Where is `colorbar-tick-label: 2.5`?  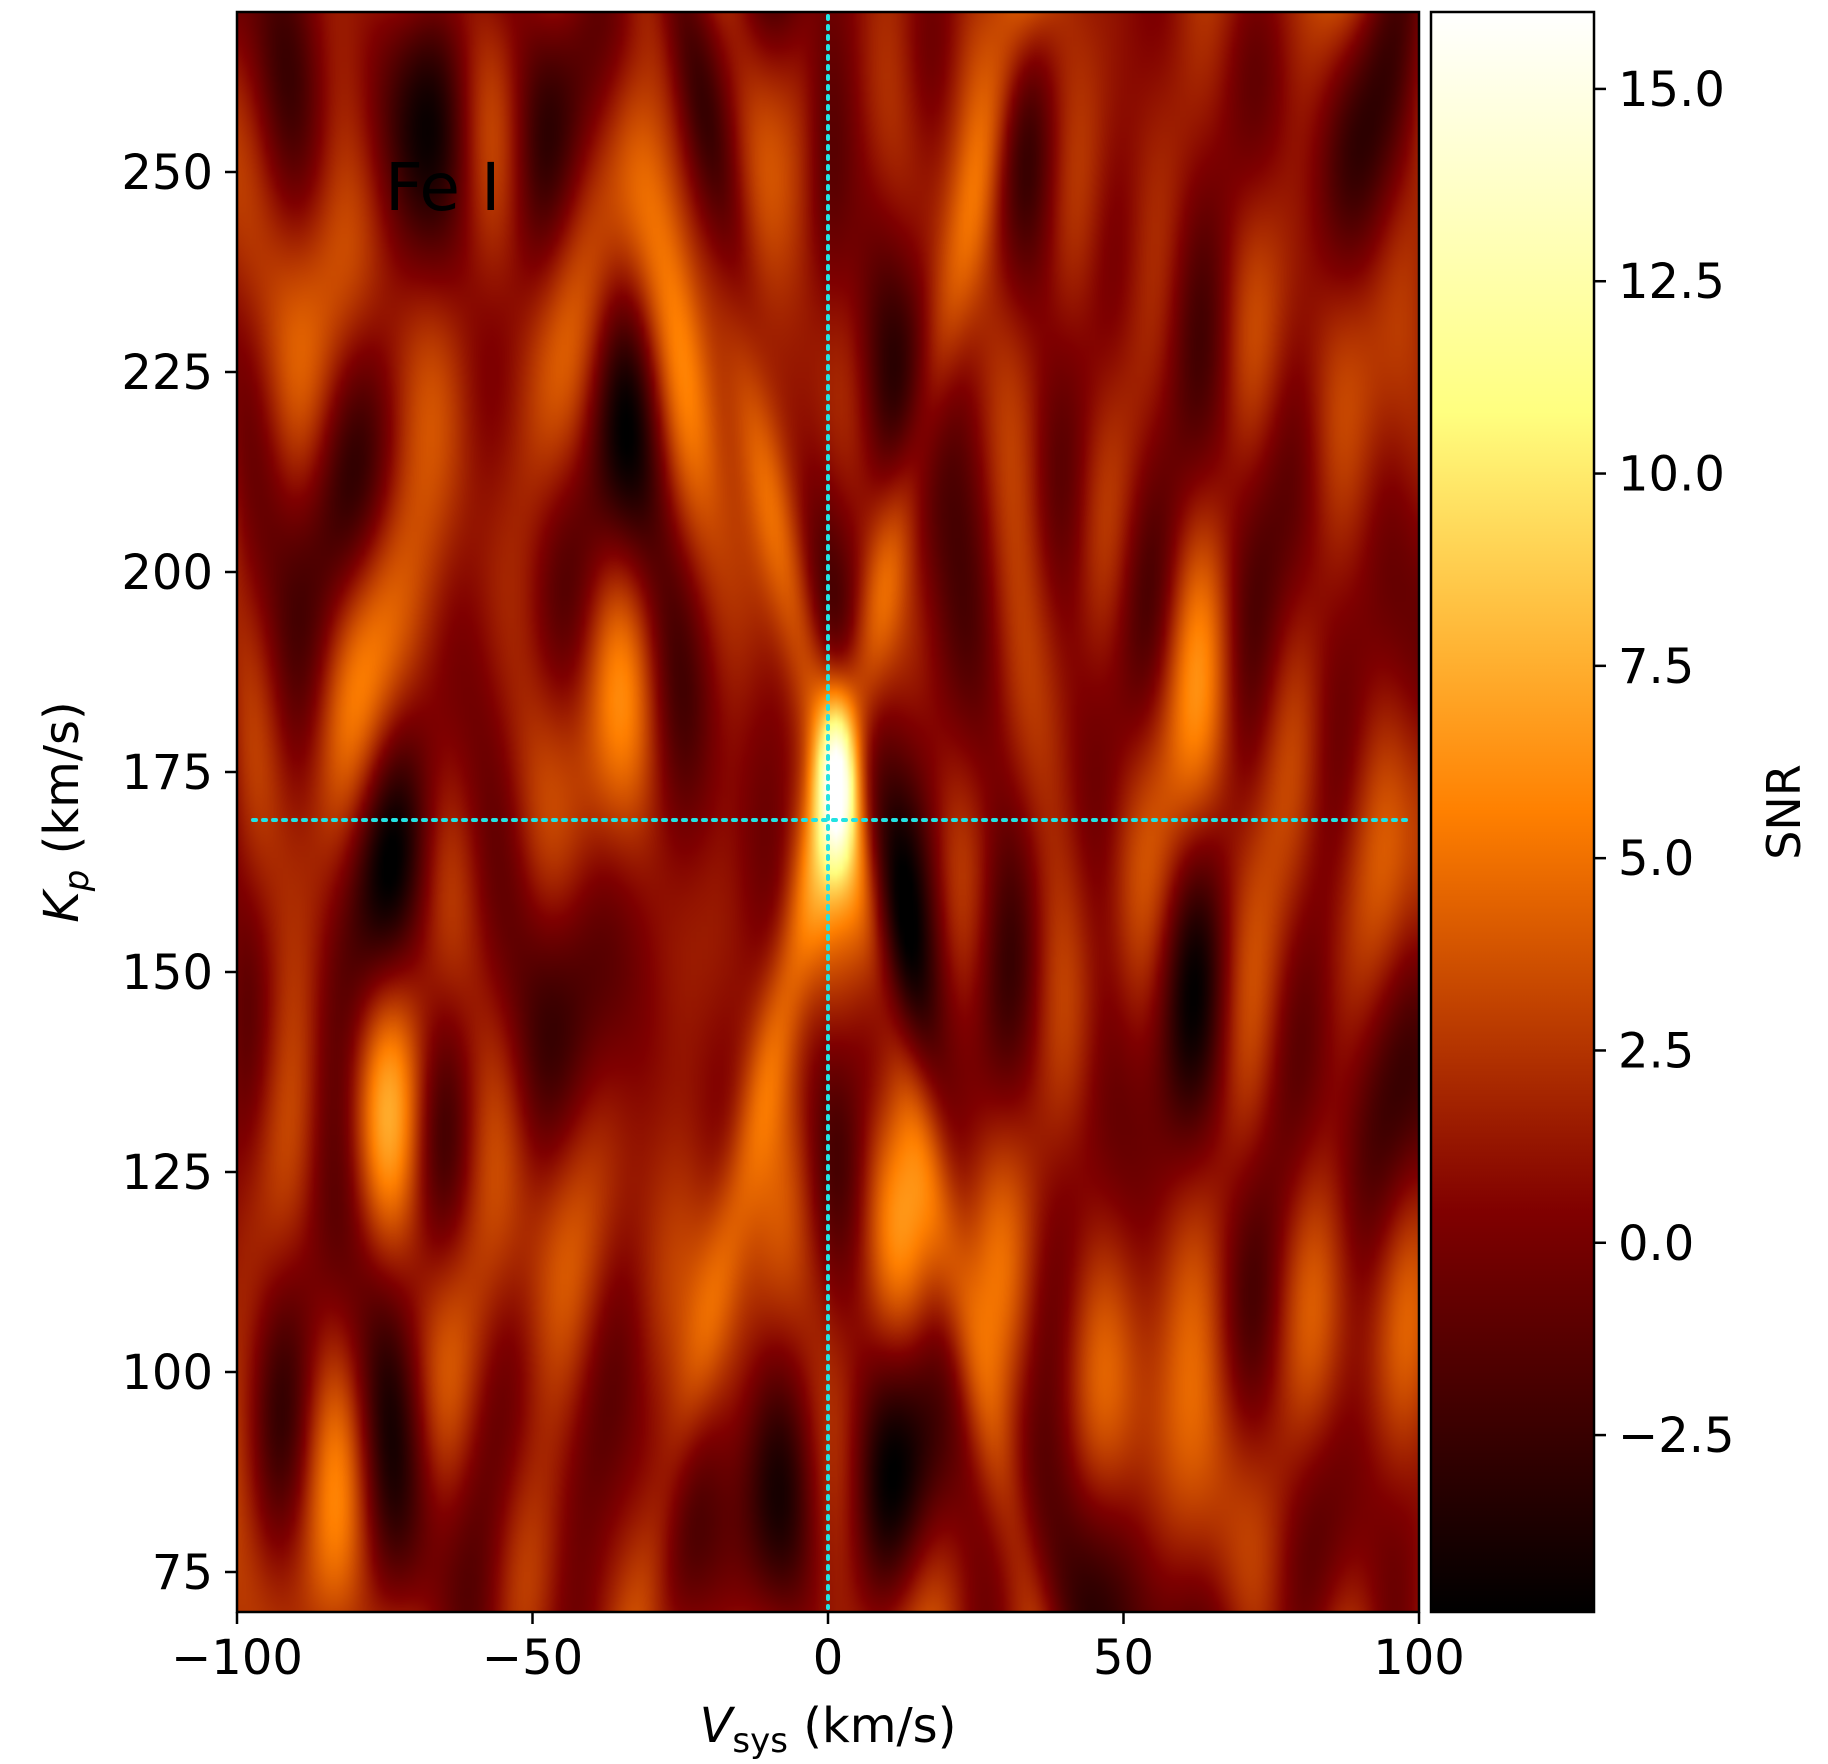 colorbar-tick-label: 2.5 is located at coordinates (1656, 1051).